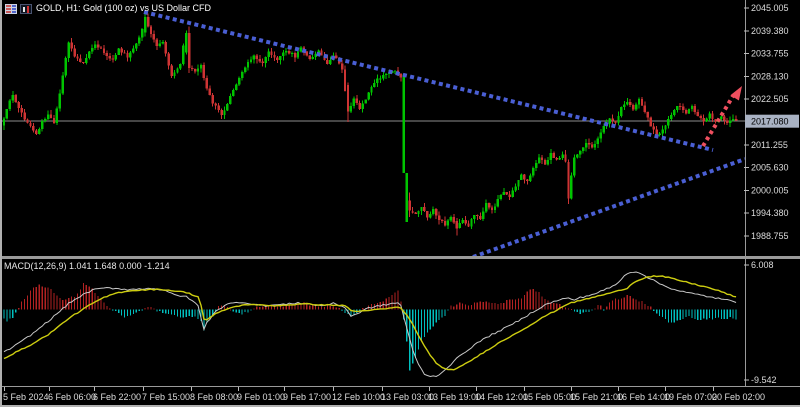 The height and width of the screenshot is (407, 800). Describe the element at coordinates (214, 397) in the screenshot. I see `time-axis-label: 8 Feb 08:00` at that location.